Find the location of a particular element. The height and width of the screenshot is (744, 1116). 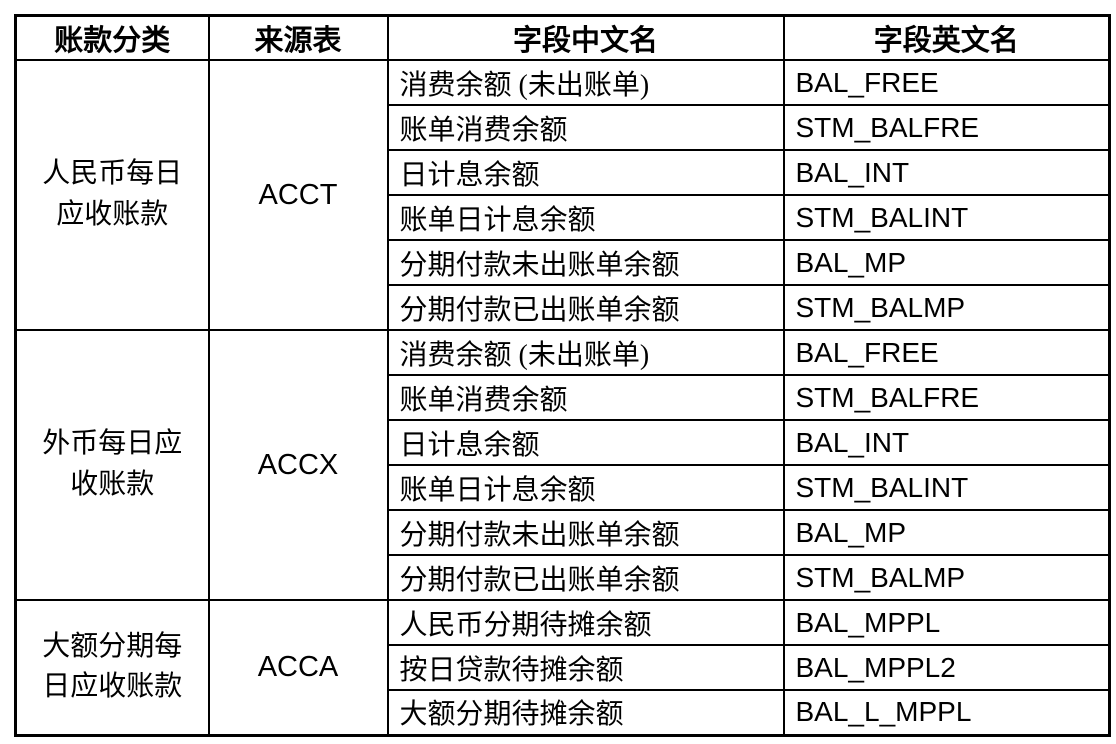

source-table-cell: ACCA is located at coordinates (298, 667).